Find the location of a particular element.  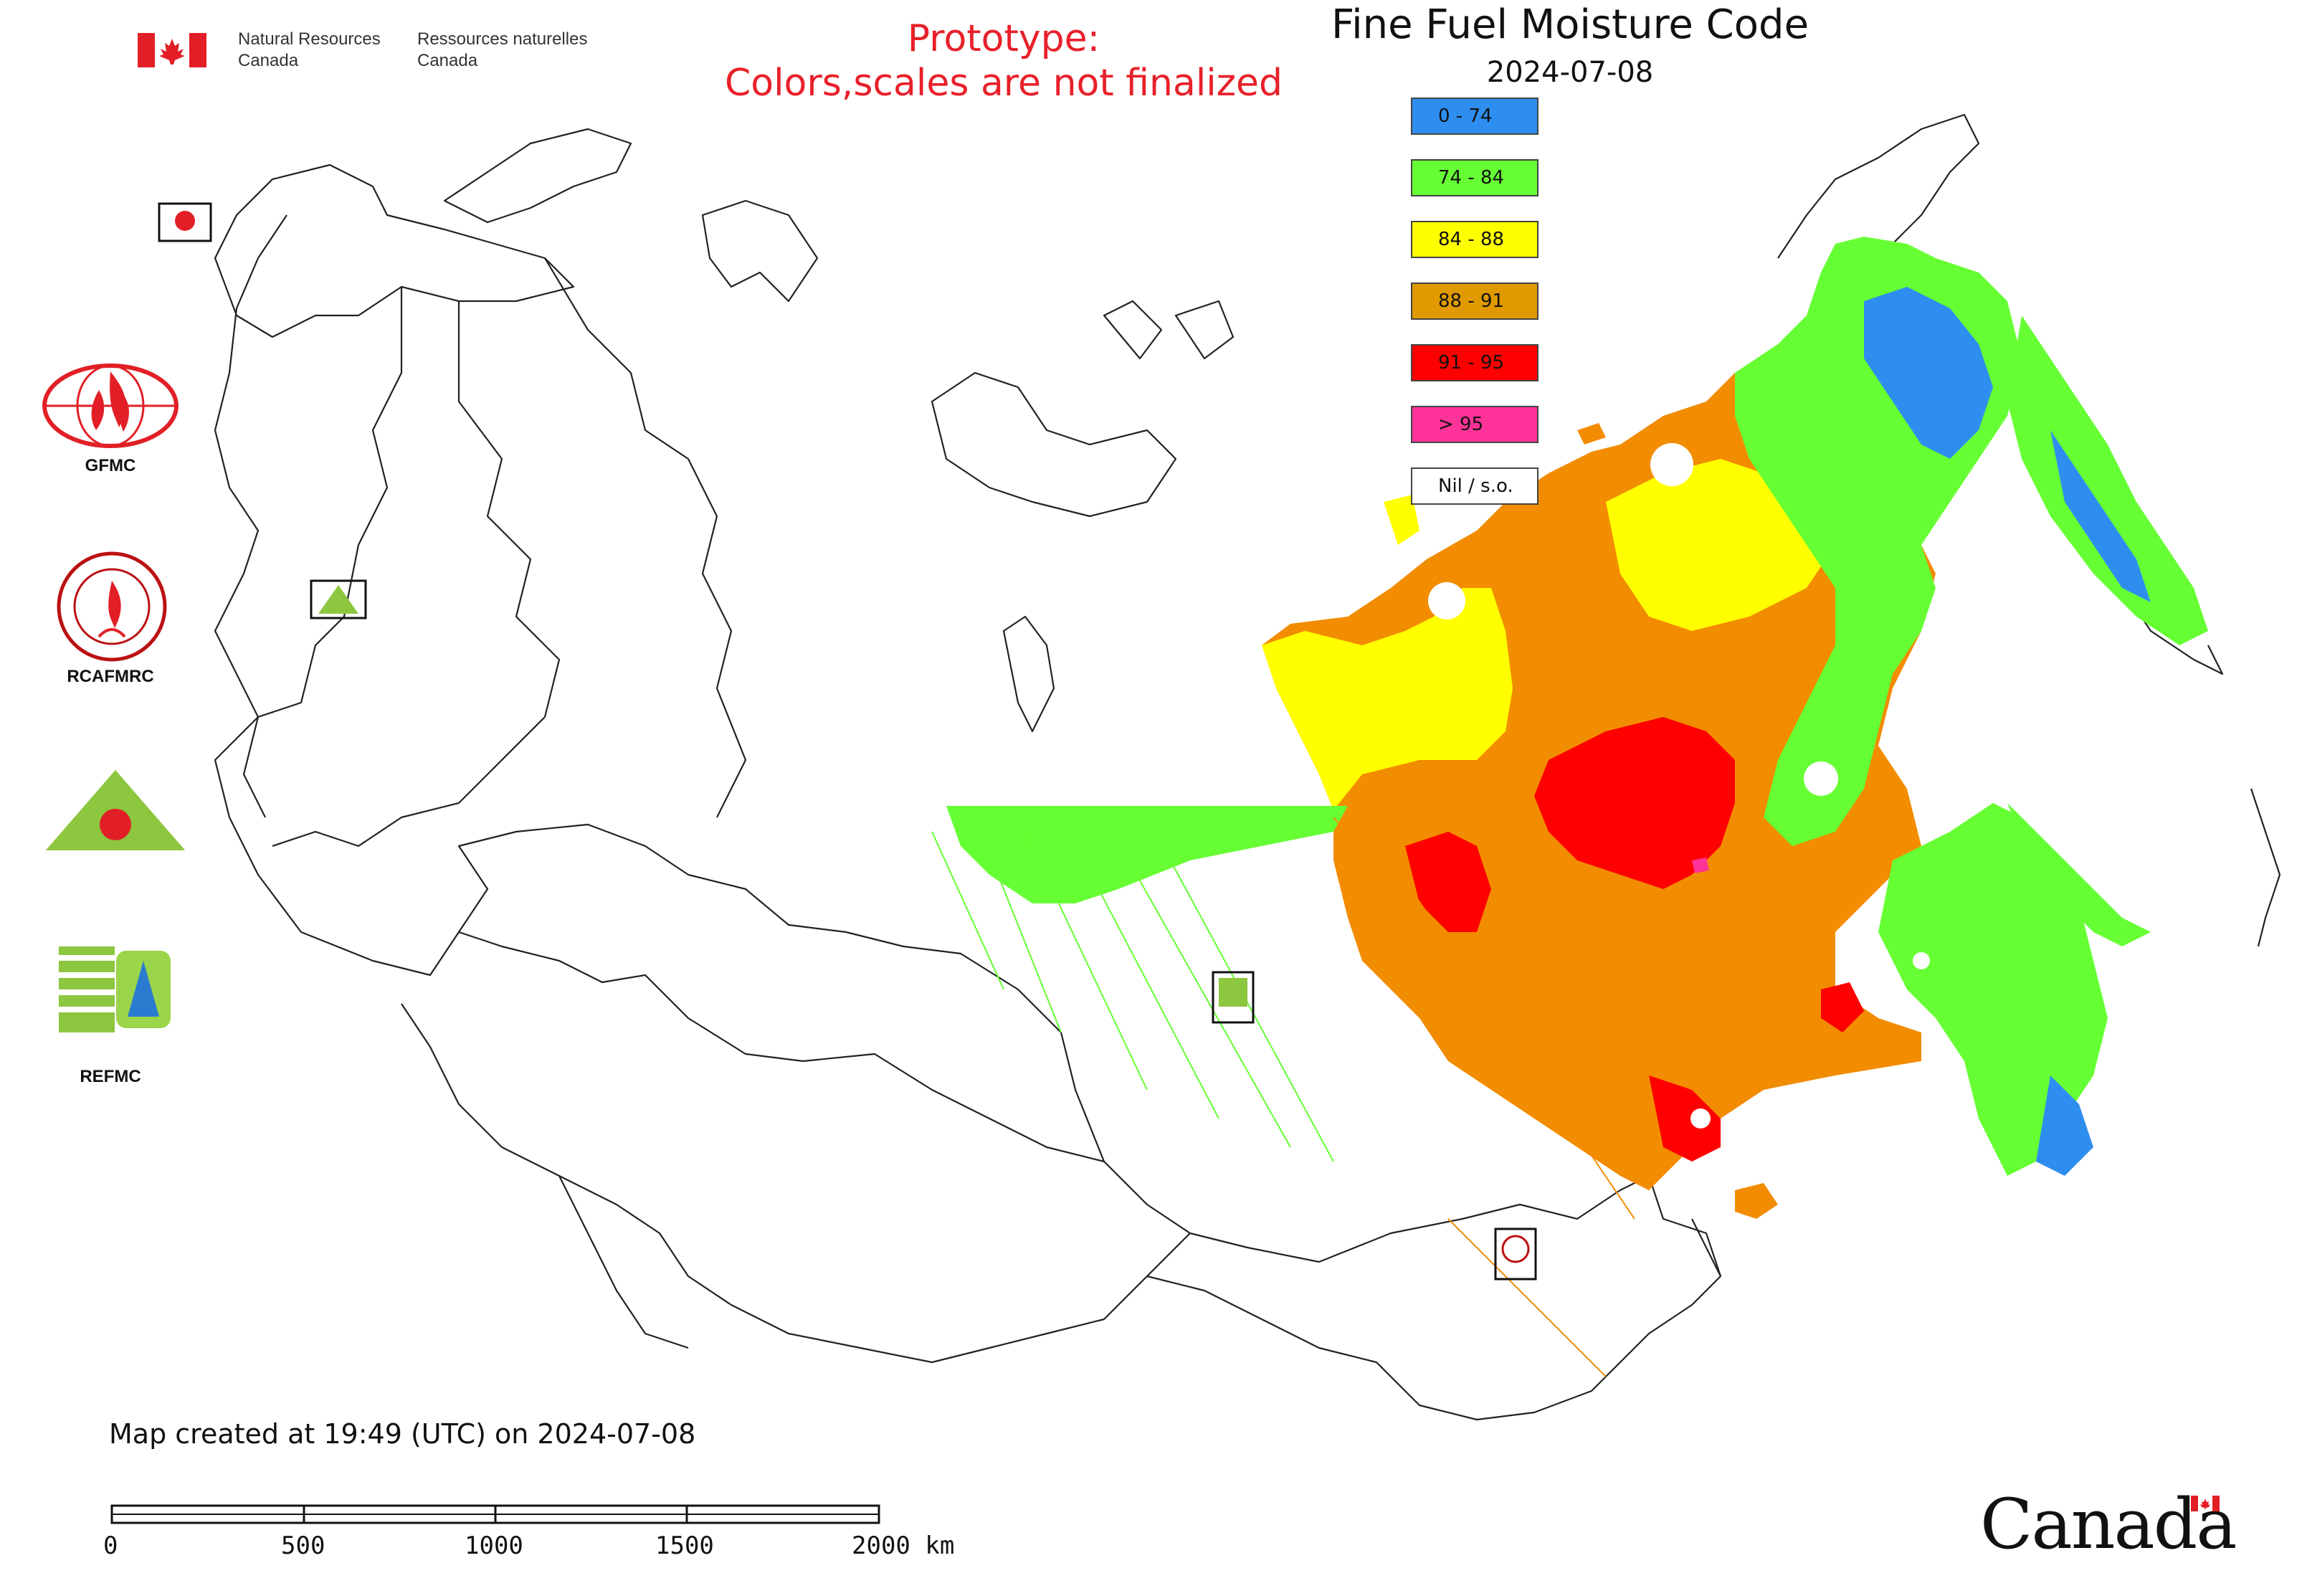

legend-label: 0 - 74 is located at coordinates (1465, 116).